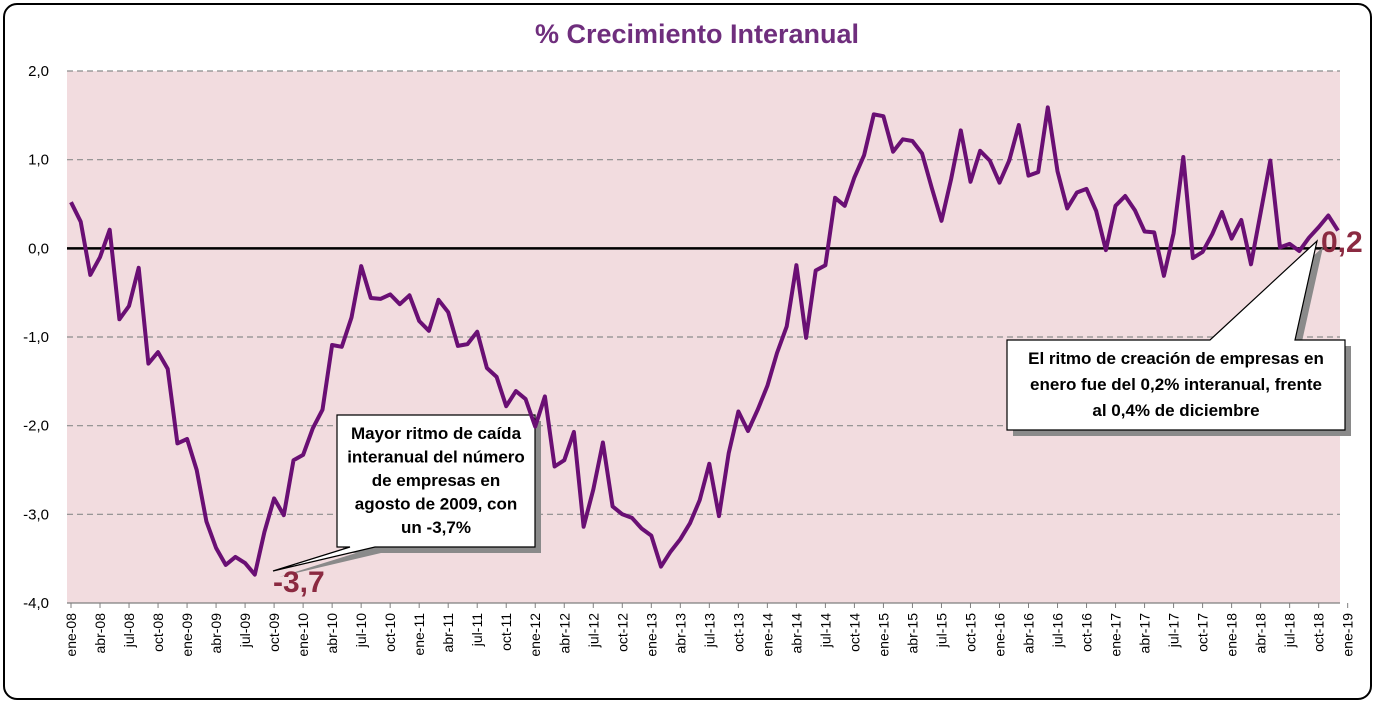 This screenshot has width=1375, height=703. What do you see at coordinates (436, 504) in the screenshot?
I see `callout-text-line: agosto de 2009, con` at bounding box center [436, 504].